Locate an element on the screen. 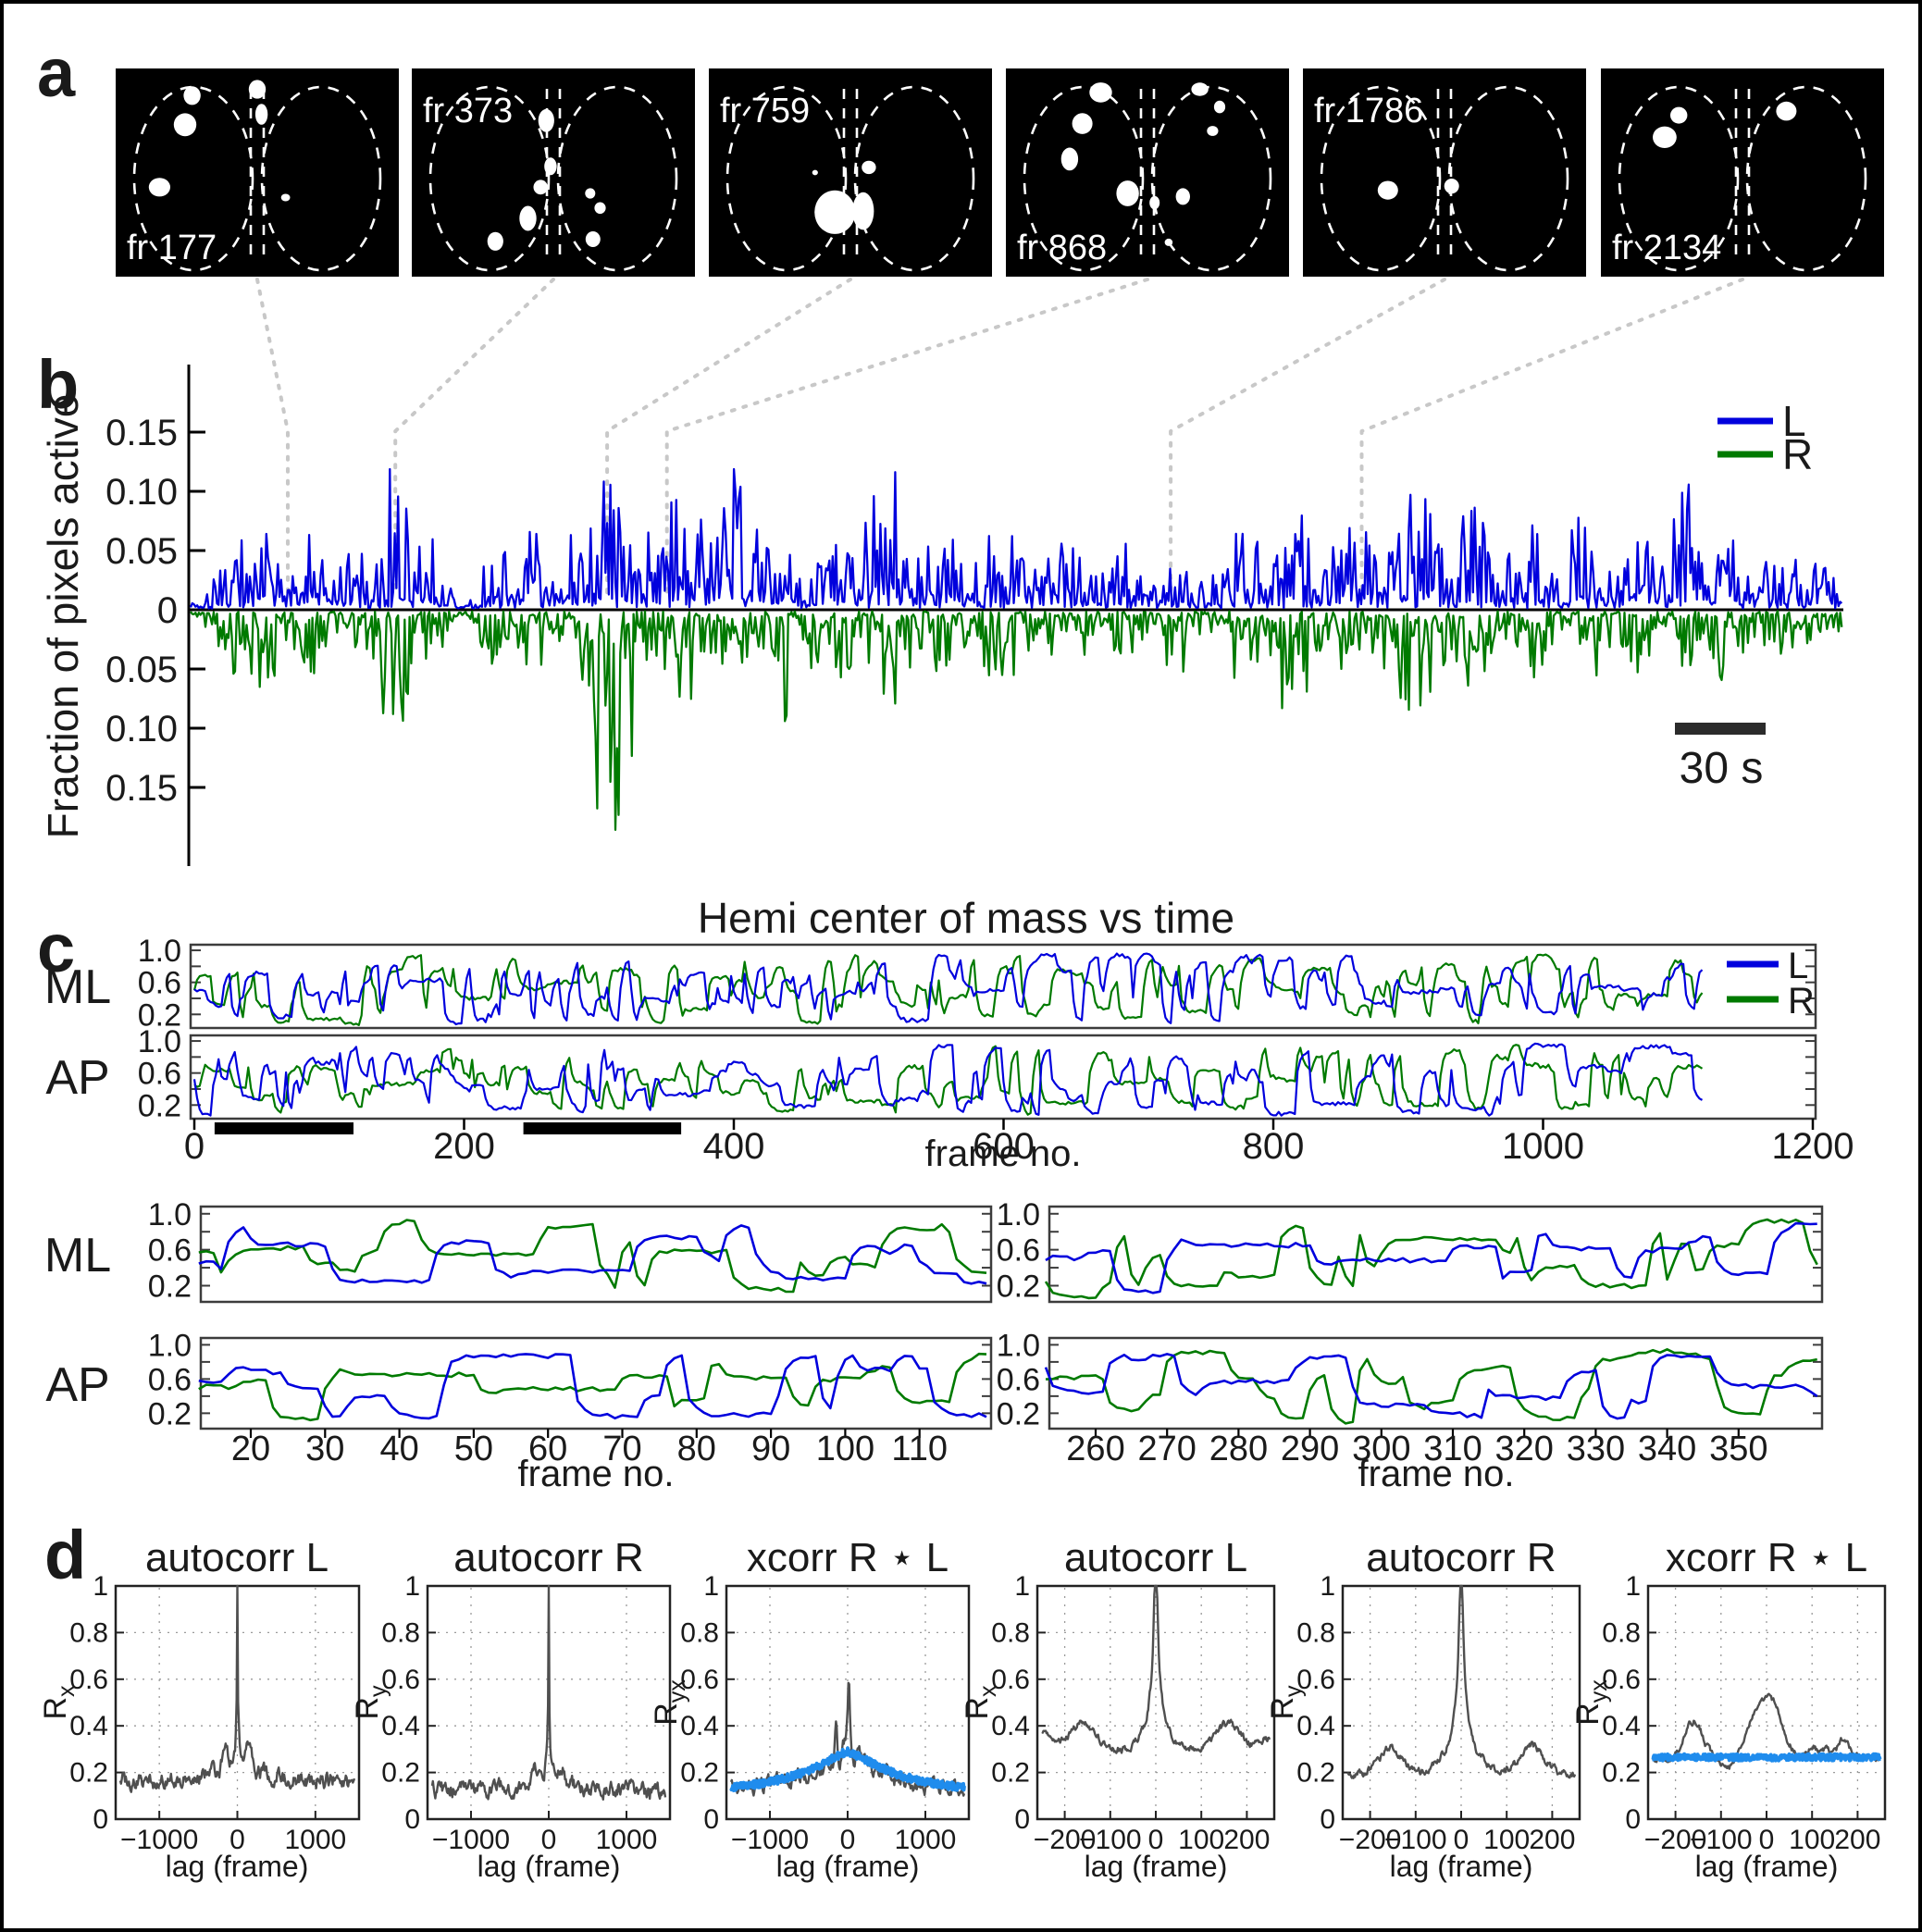  x-tick-label: 270 is located at coordinates (1166, 1449).